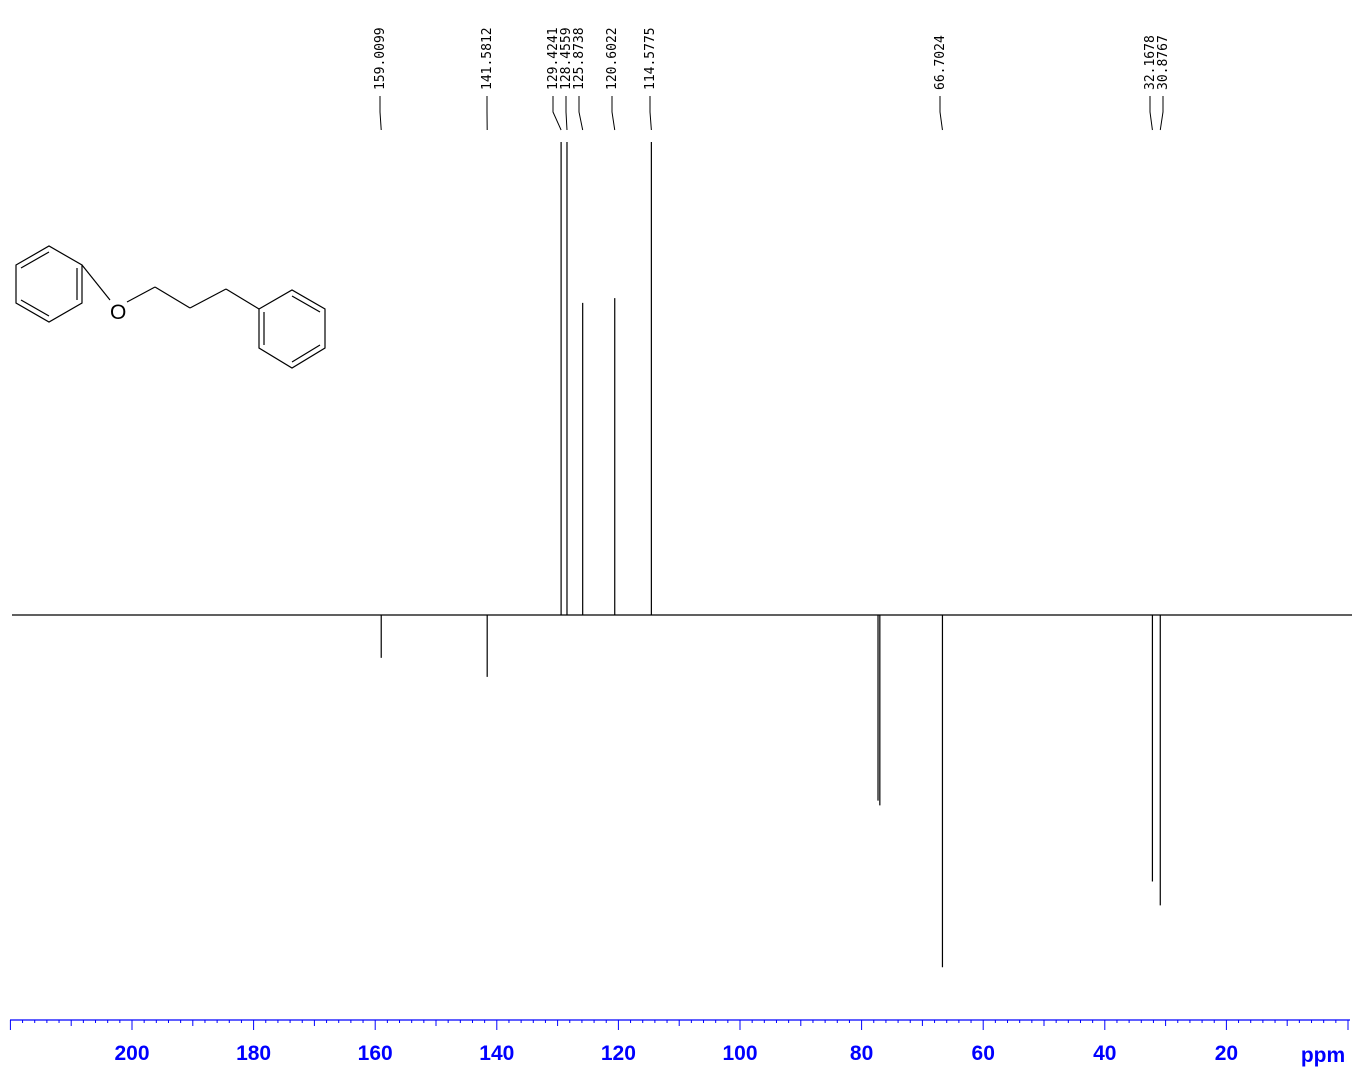  I want to click on phenyl-ring-right, so click(292, 329).